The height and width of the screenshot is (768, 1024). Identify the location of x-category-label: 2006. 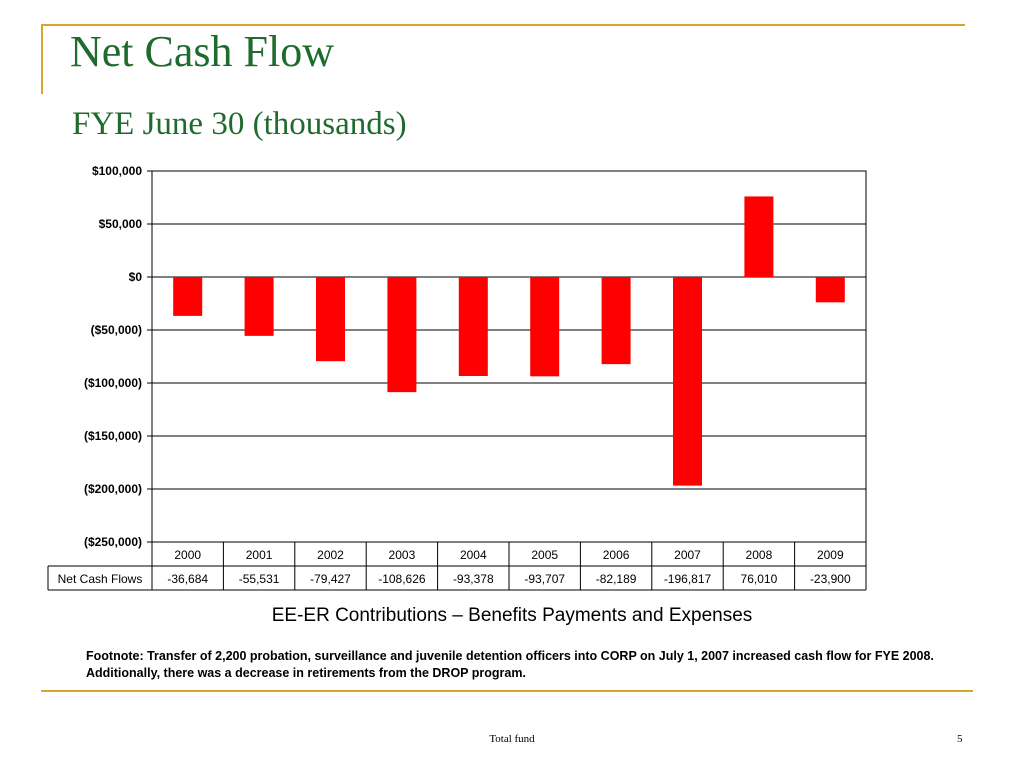
(616, 555).